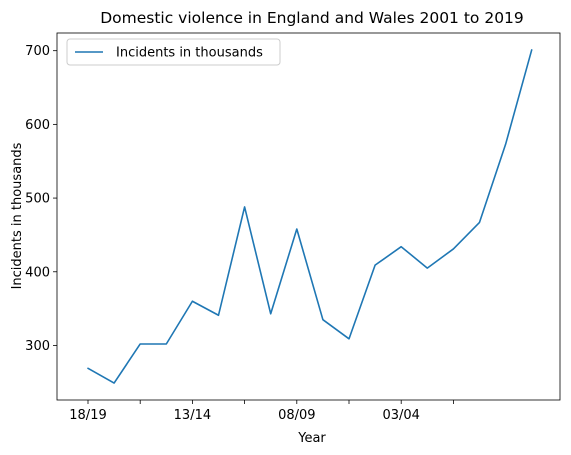 The image size is (571, 455). What do you see at coordinates (192, 415) in the screenshot?
I see `x-tick-label: 13/14` at bounding box center [192, 415].